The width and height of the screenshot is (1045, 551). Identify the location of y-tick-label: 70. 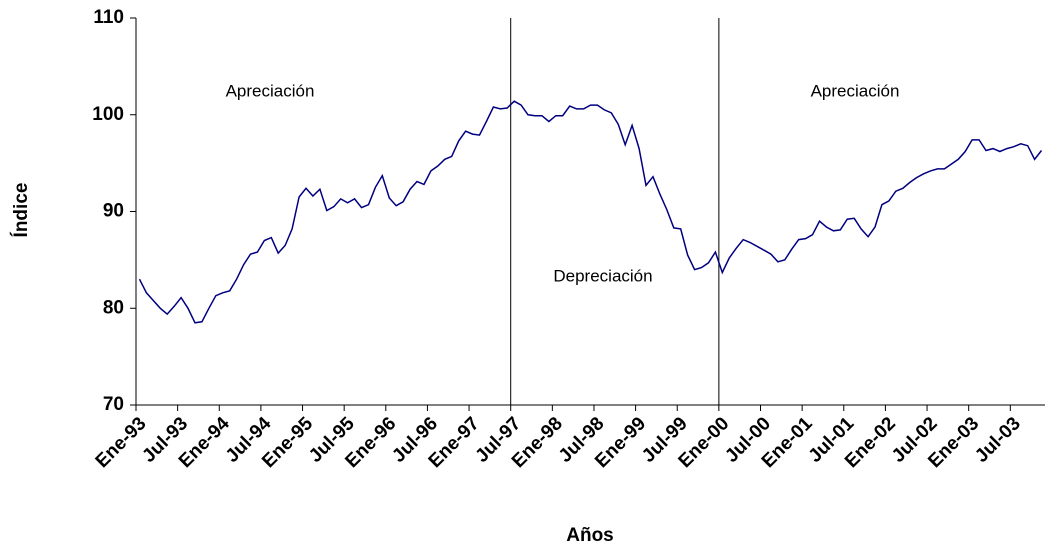
(113, 404).